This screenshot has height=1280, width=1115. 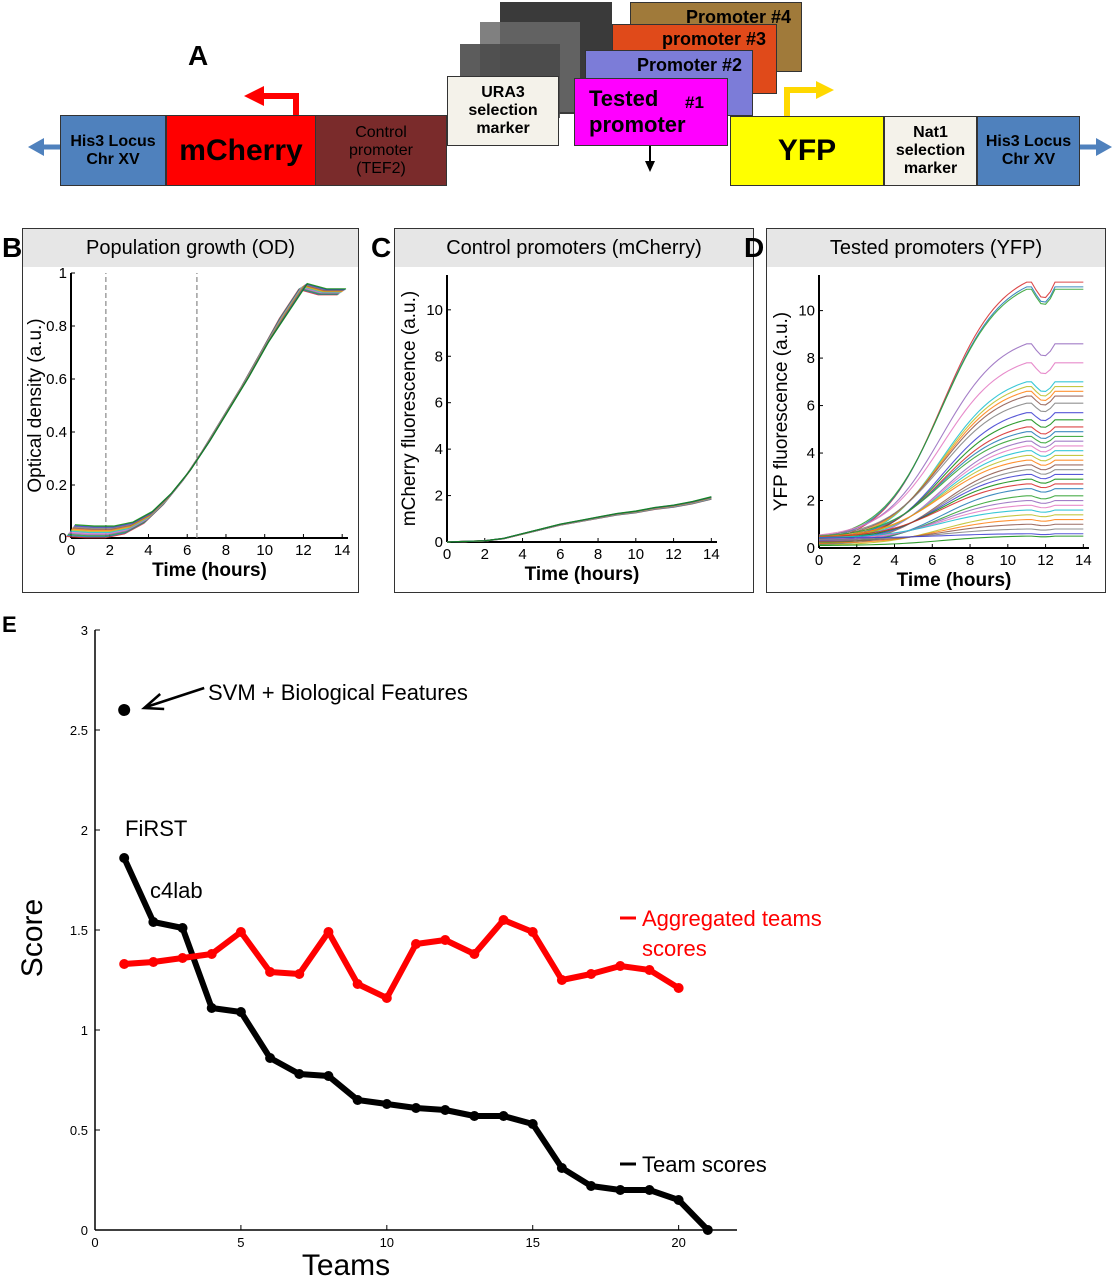 I want to click on y-tick-label: 0.2, so click(x=56, y=485).